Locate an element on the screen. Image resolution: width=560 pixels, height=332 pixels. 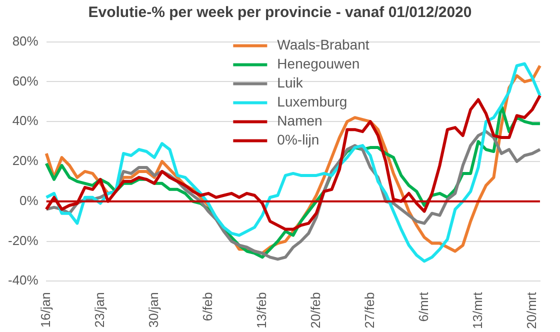
x-tick-label: 30/jan is located at coordinates (153, 310).